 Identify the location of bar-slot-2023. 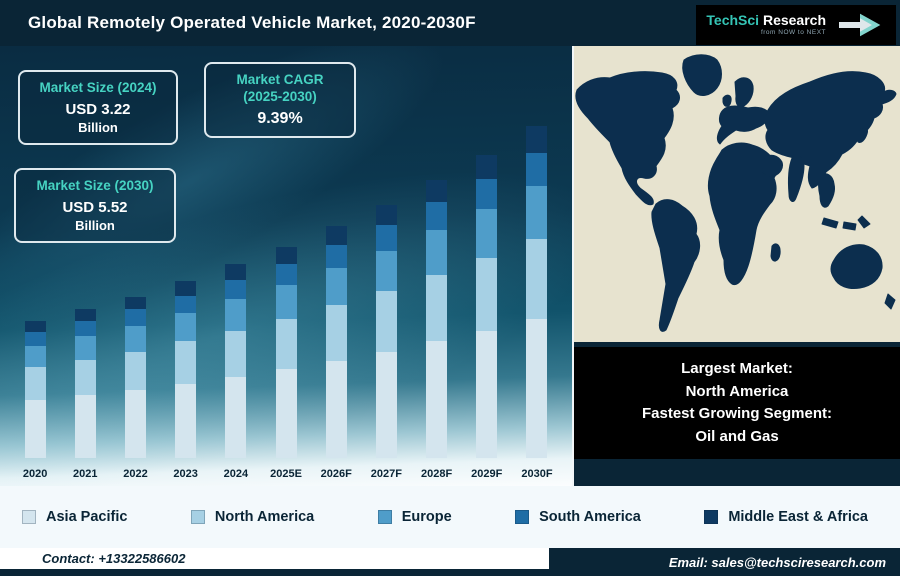
(186, 369).